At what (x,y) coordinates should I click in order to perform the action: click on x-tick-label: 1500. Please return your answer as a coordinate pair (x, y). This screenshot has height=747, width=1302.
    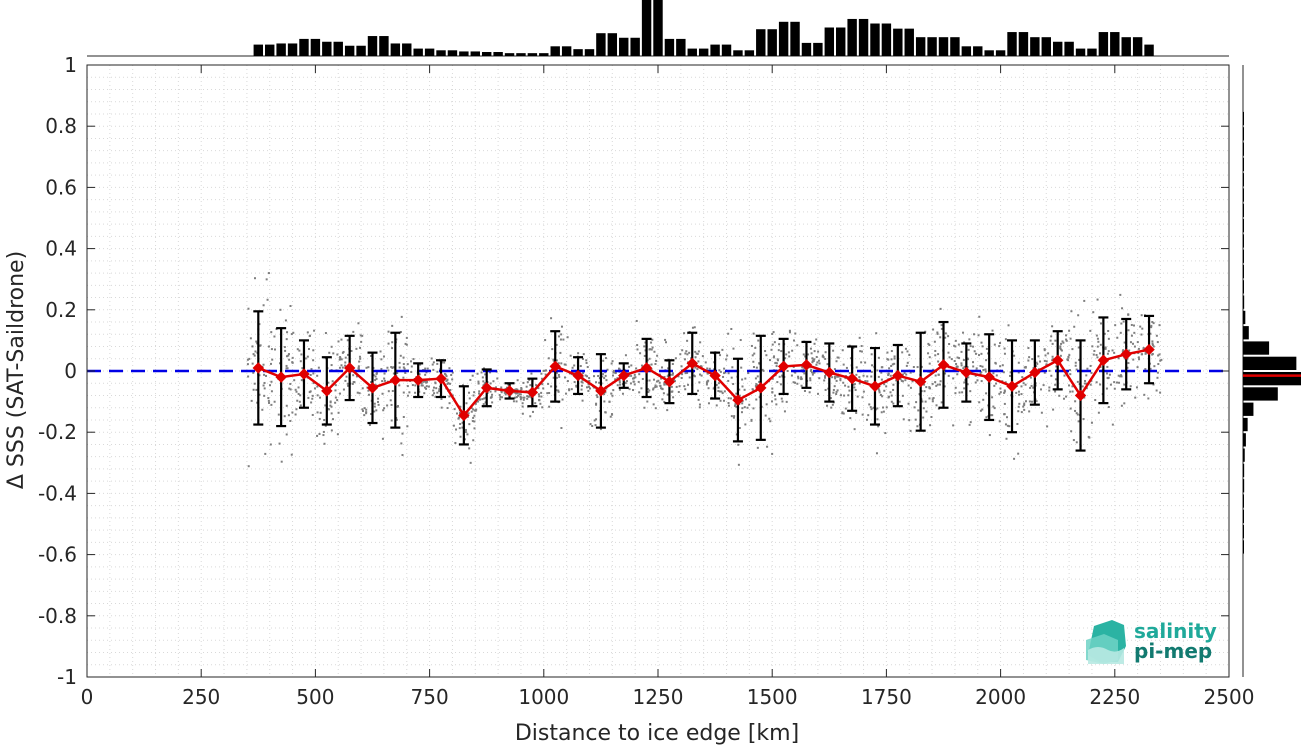
    Looking at the image, I should click on (772, 697).